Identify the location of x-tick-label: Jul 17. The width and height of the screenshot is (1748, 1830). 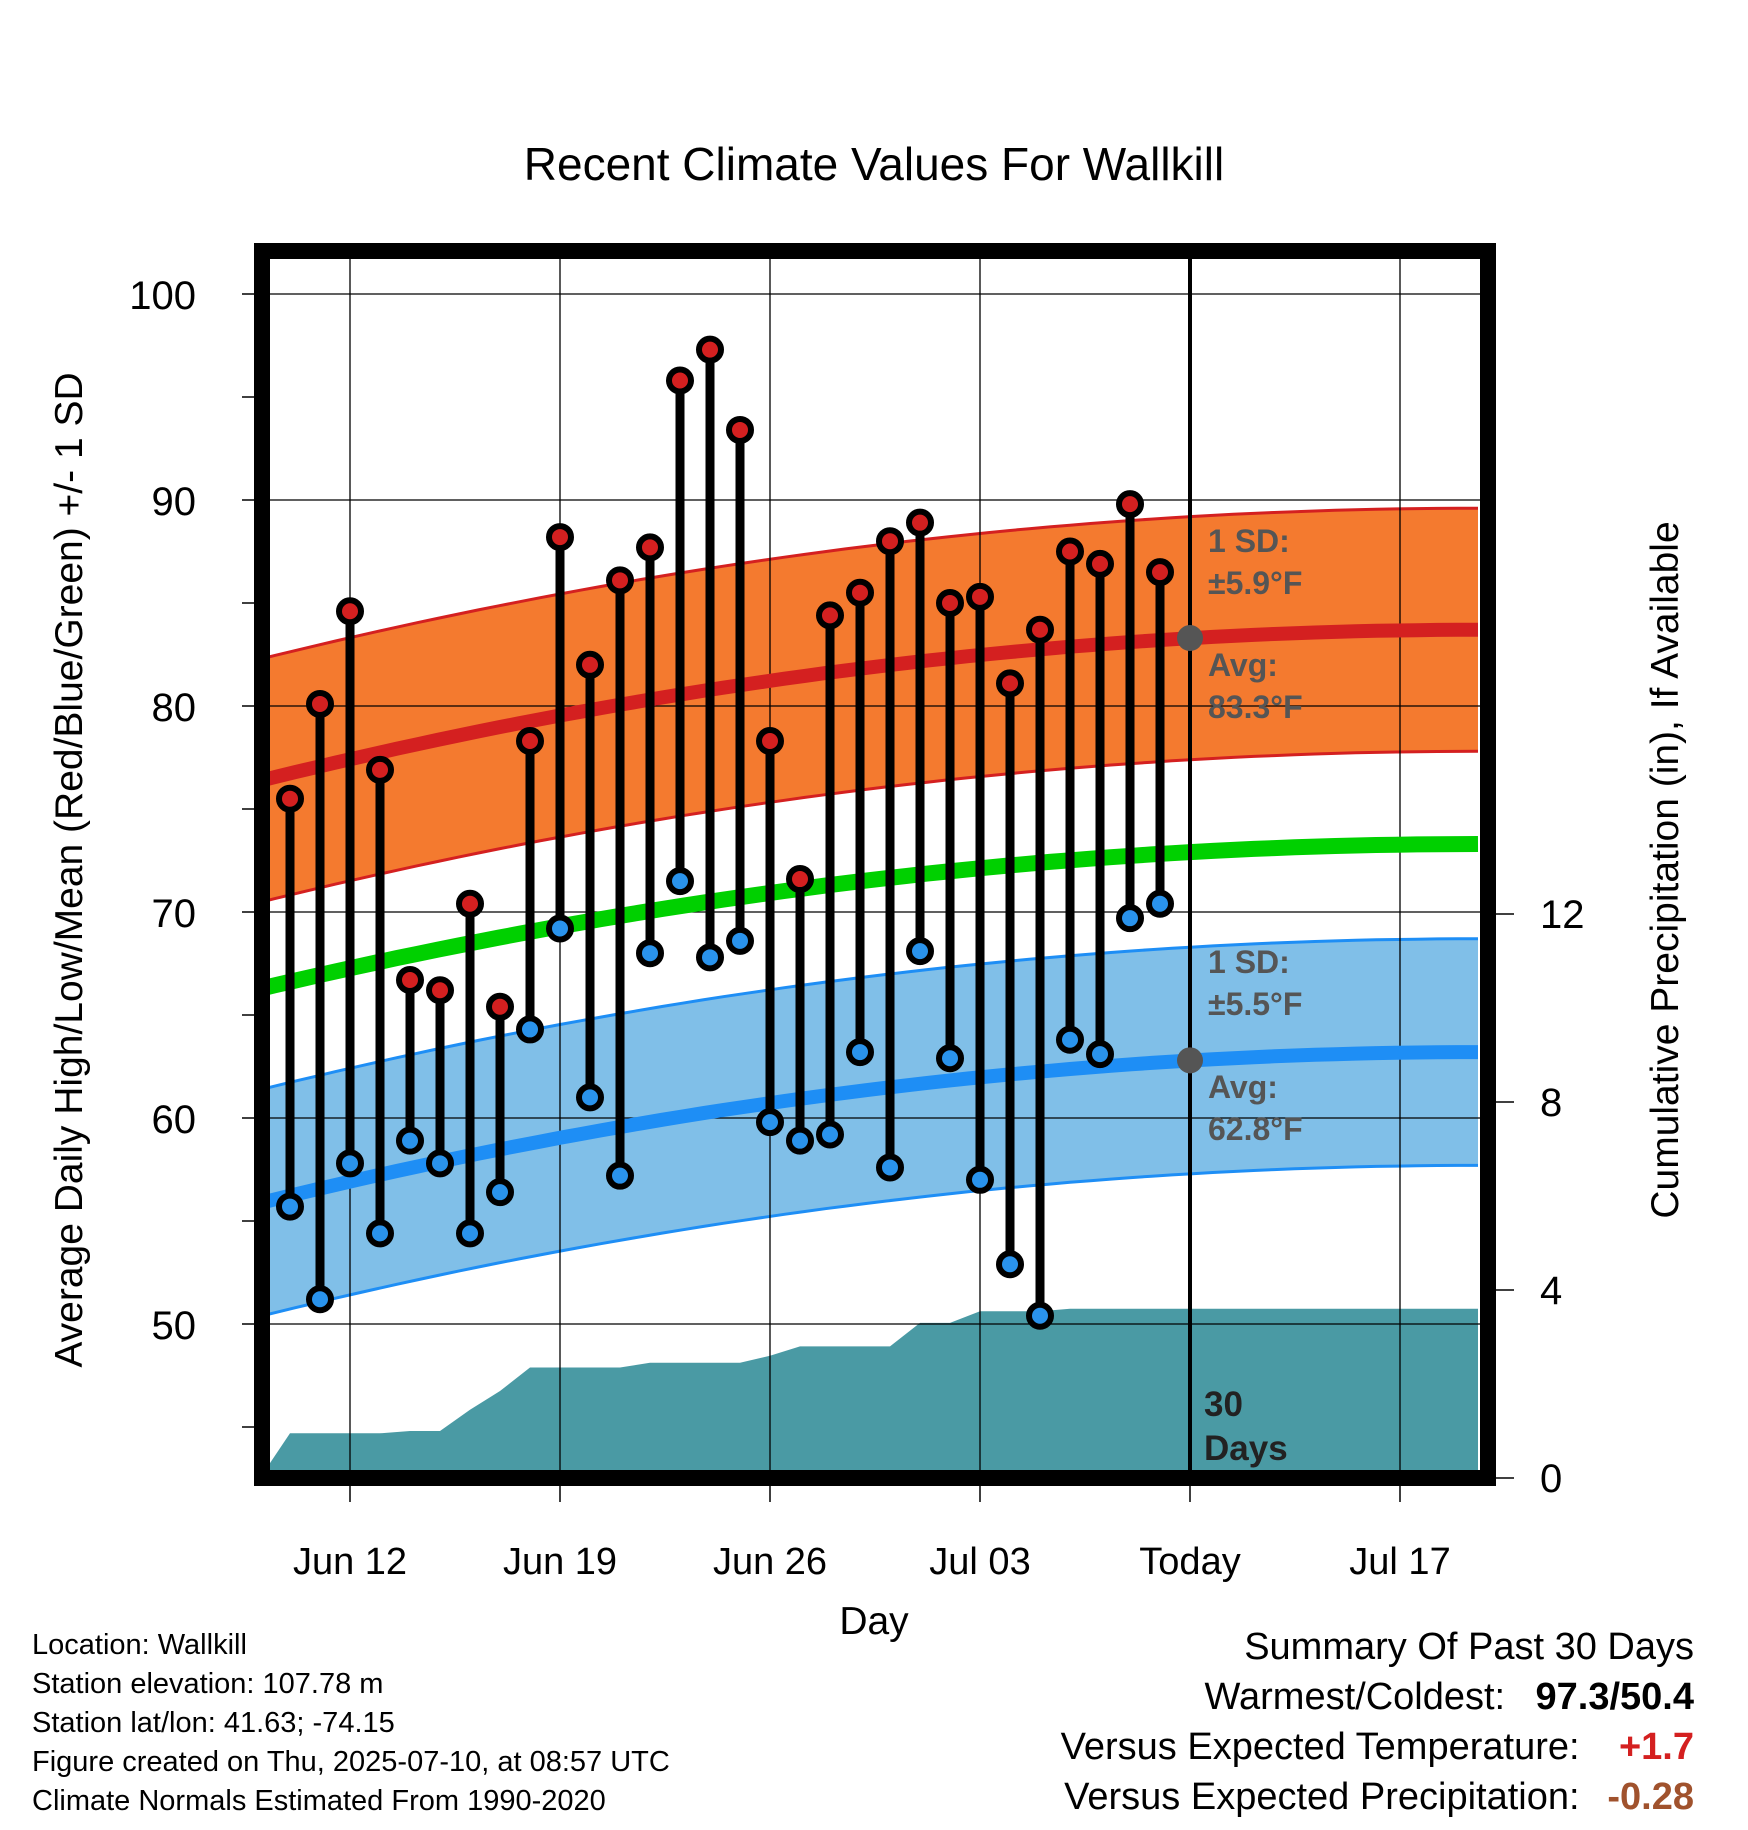
(1399, 1562).